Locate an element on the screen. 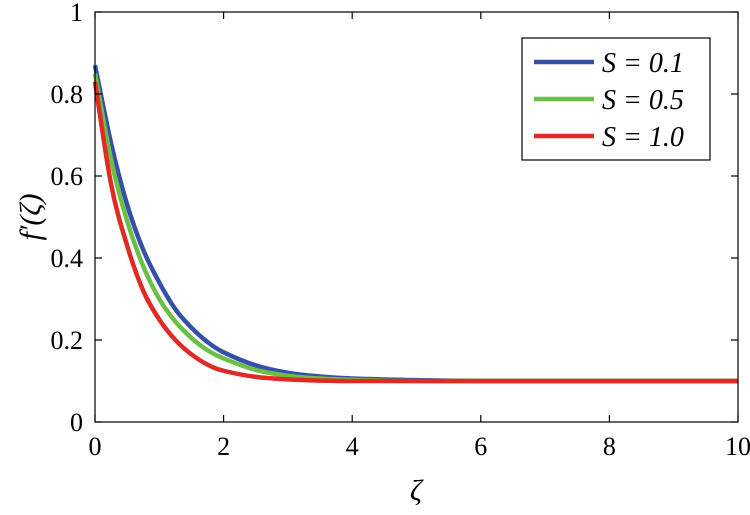  y-tick-label: 0.4 is located at coordinates (67, 258).